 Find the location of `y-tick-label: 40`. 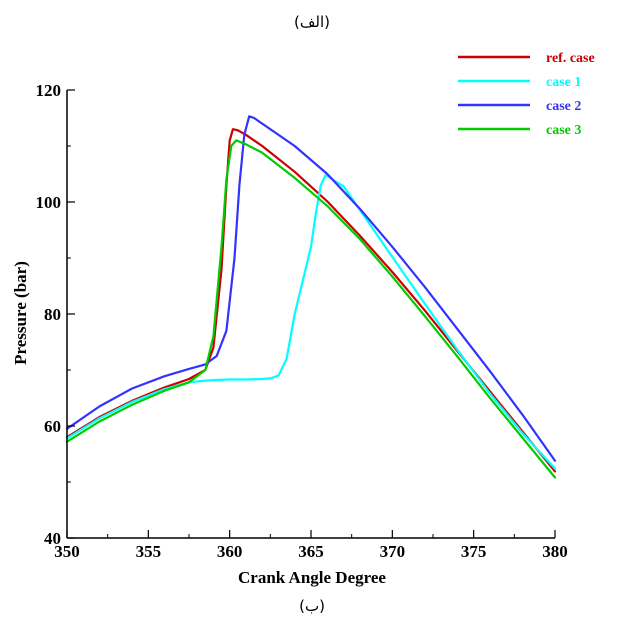

y-tick-label: 40 is located at coordinates (52, 538).